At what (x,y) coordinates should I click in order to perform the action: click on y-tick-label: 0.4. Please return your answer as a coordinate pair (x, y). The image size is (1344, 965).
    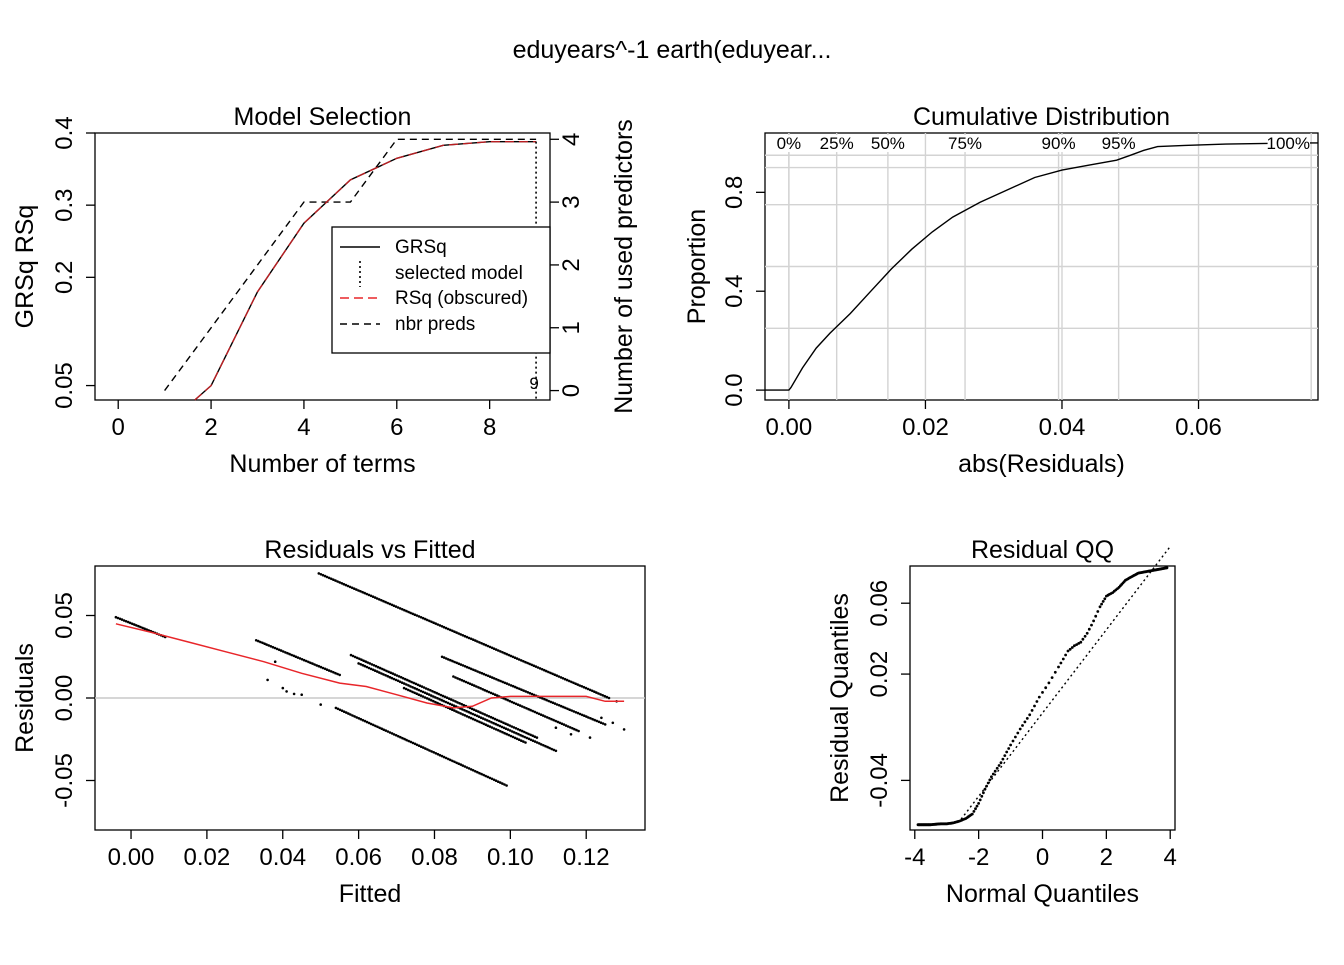
    Looking at the image, I should click on (734, 291).